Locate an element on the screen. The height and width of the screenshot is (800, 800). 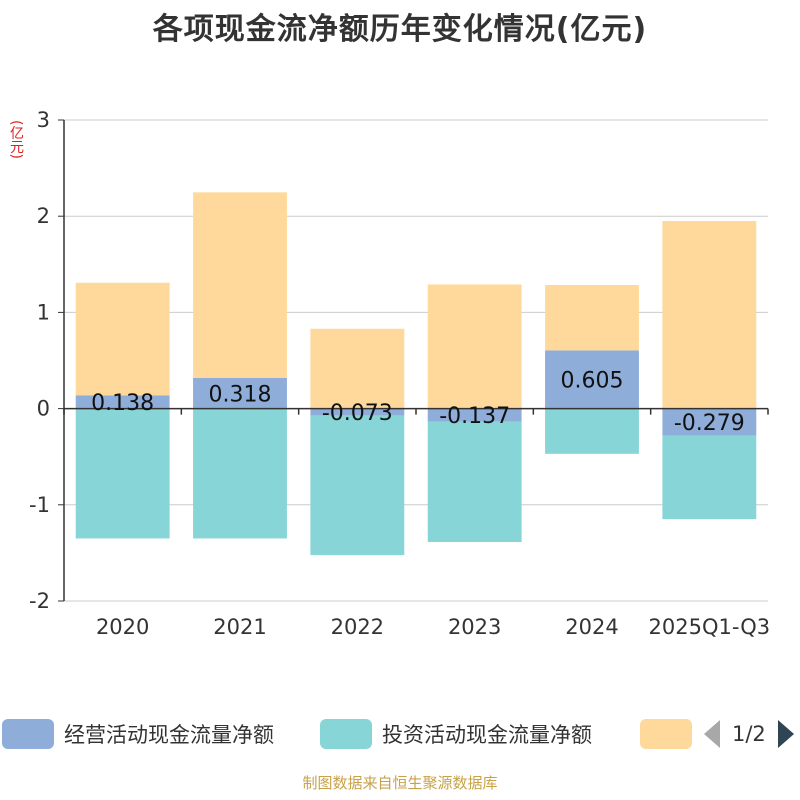
legend-item-financing is located at coordinates (671, 734).